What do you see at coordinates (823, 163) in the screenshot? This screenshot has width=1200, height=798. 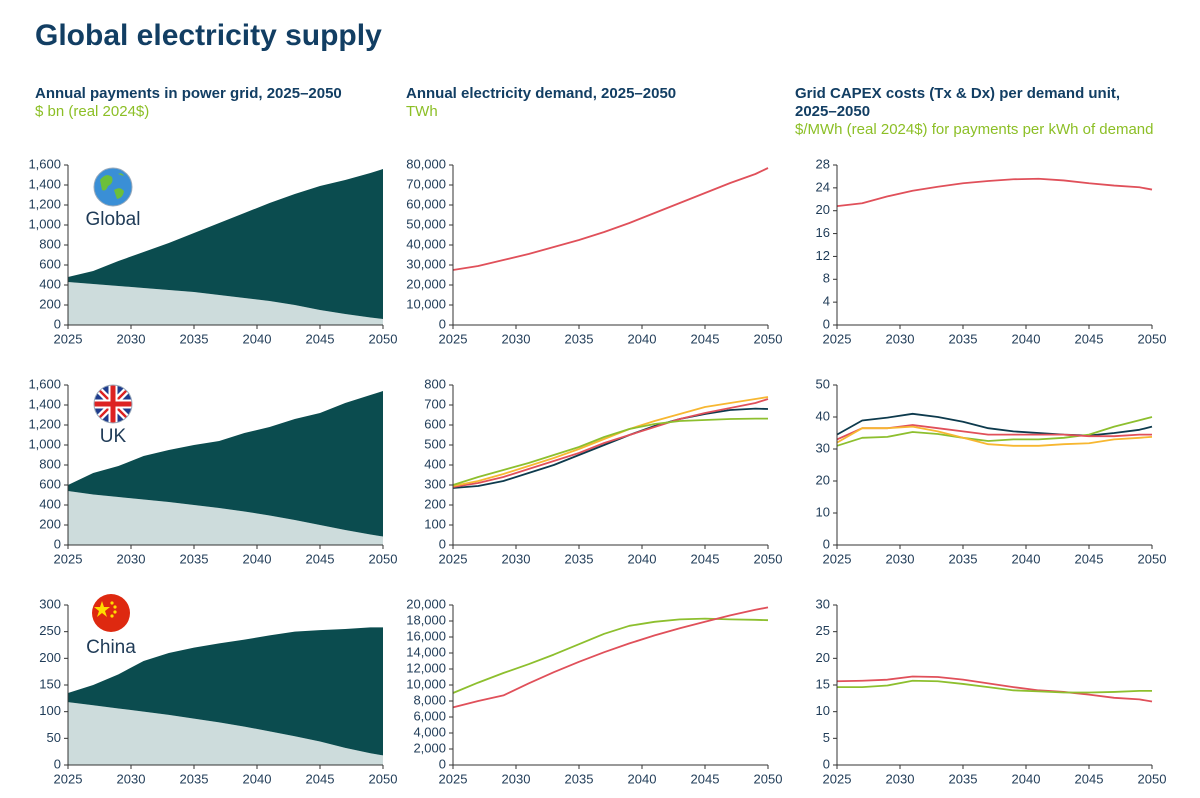 I see `y-tick-label: 28` at bounding box center [823, 163].